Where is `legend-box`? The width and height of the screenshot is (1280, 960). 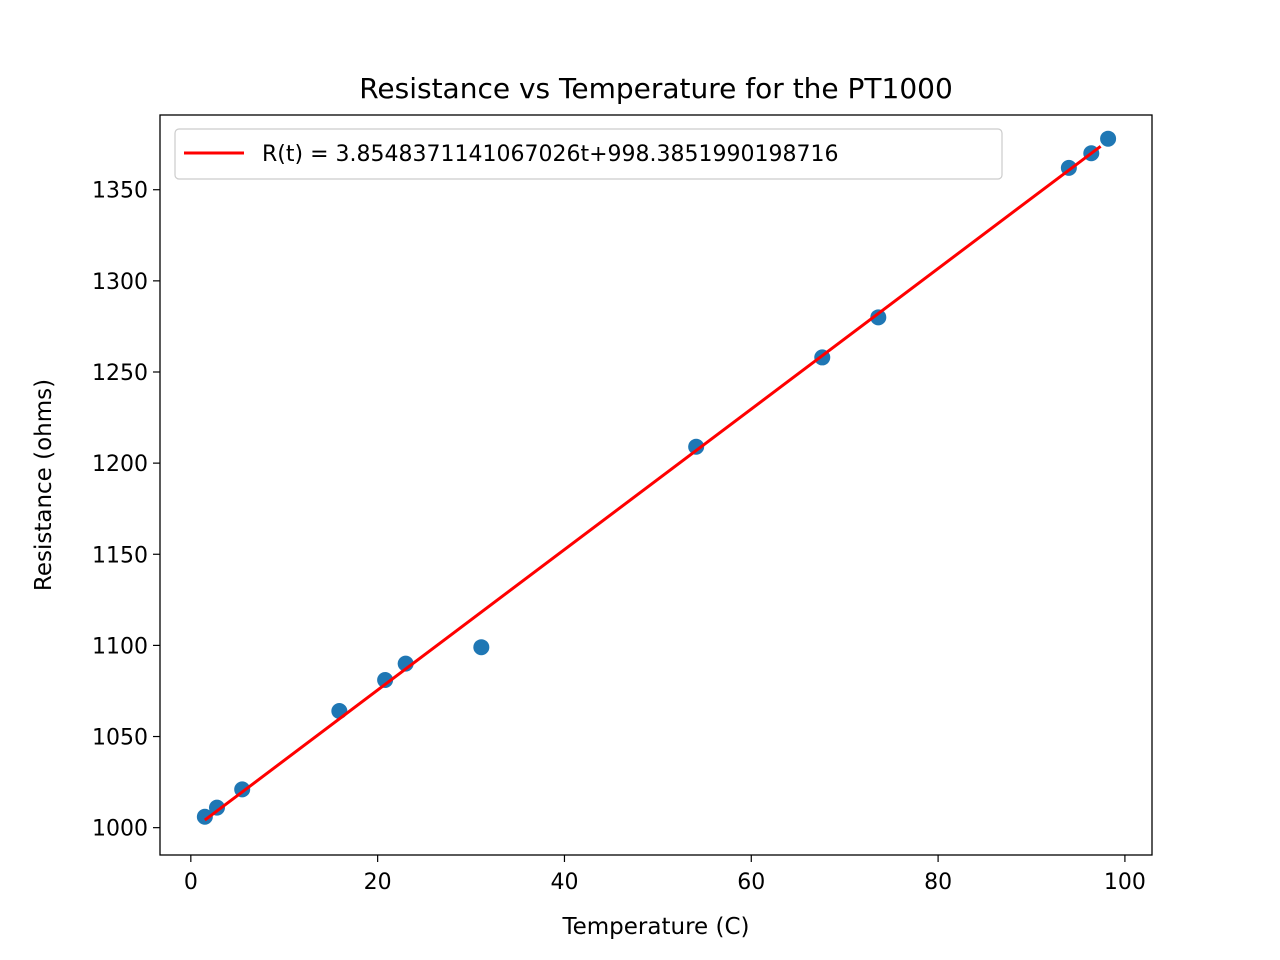
legend-box is located at coordinates (588, 154).